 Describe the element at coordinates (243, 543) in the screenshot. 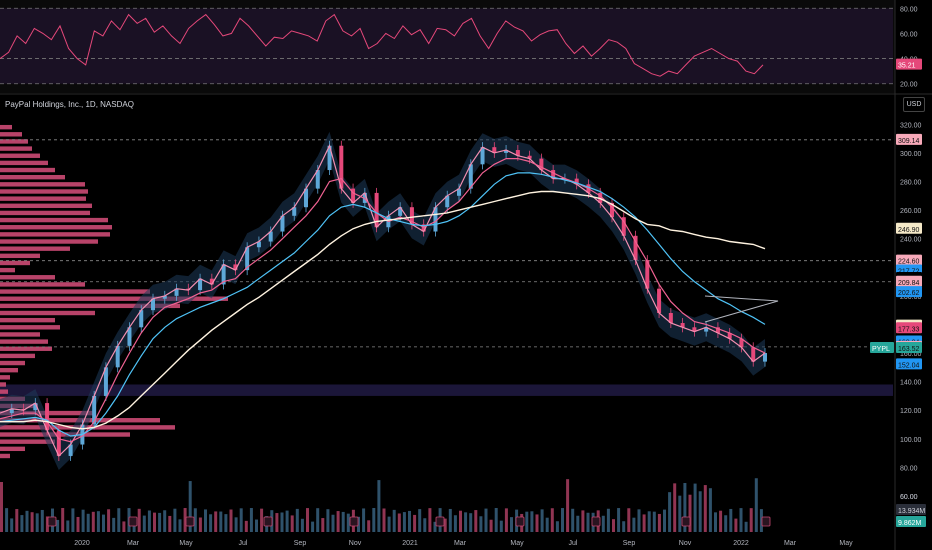

I see `x-tick-label: Jul` at that location.